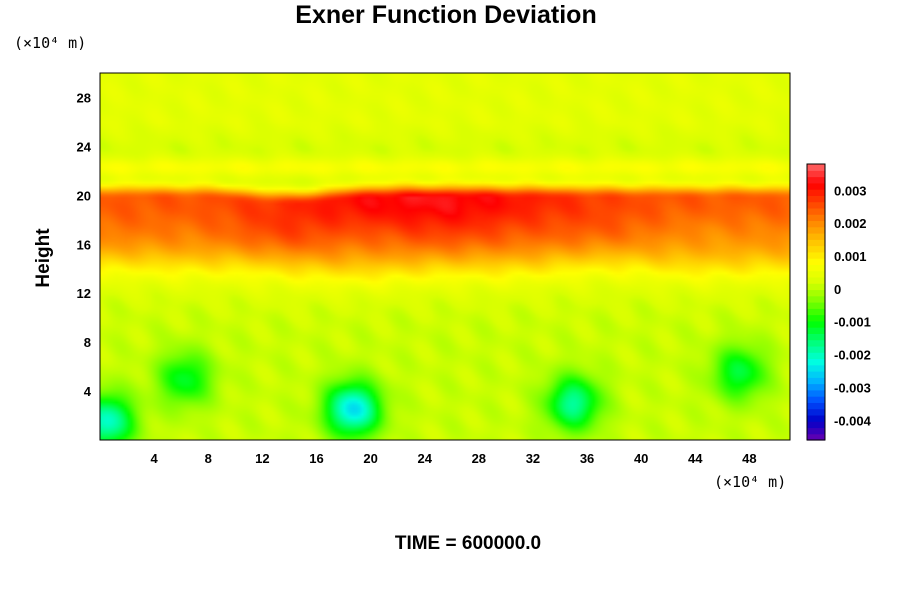 The image size is (900, 600). I want to click on colorbar-tick-label: -0.002, so click(852, 355).